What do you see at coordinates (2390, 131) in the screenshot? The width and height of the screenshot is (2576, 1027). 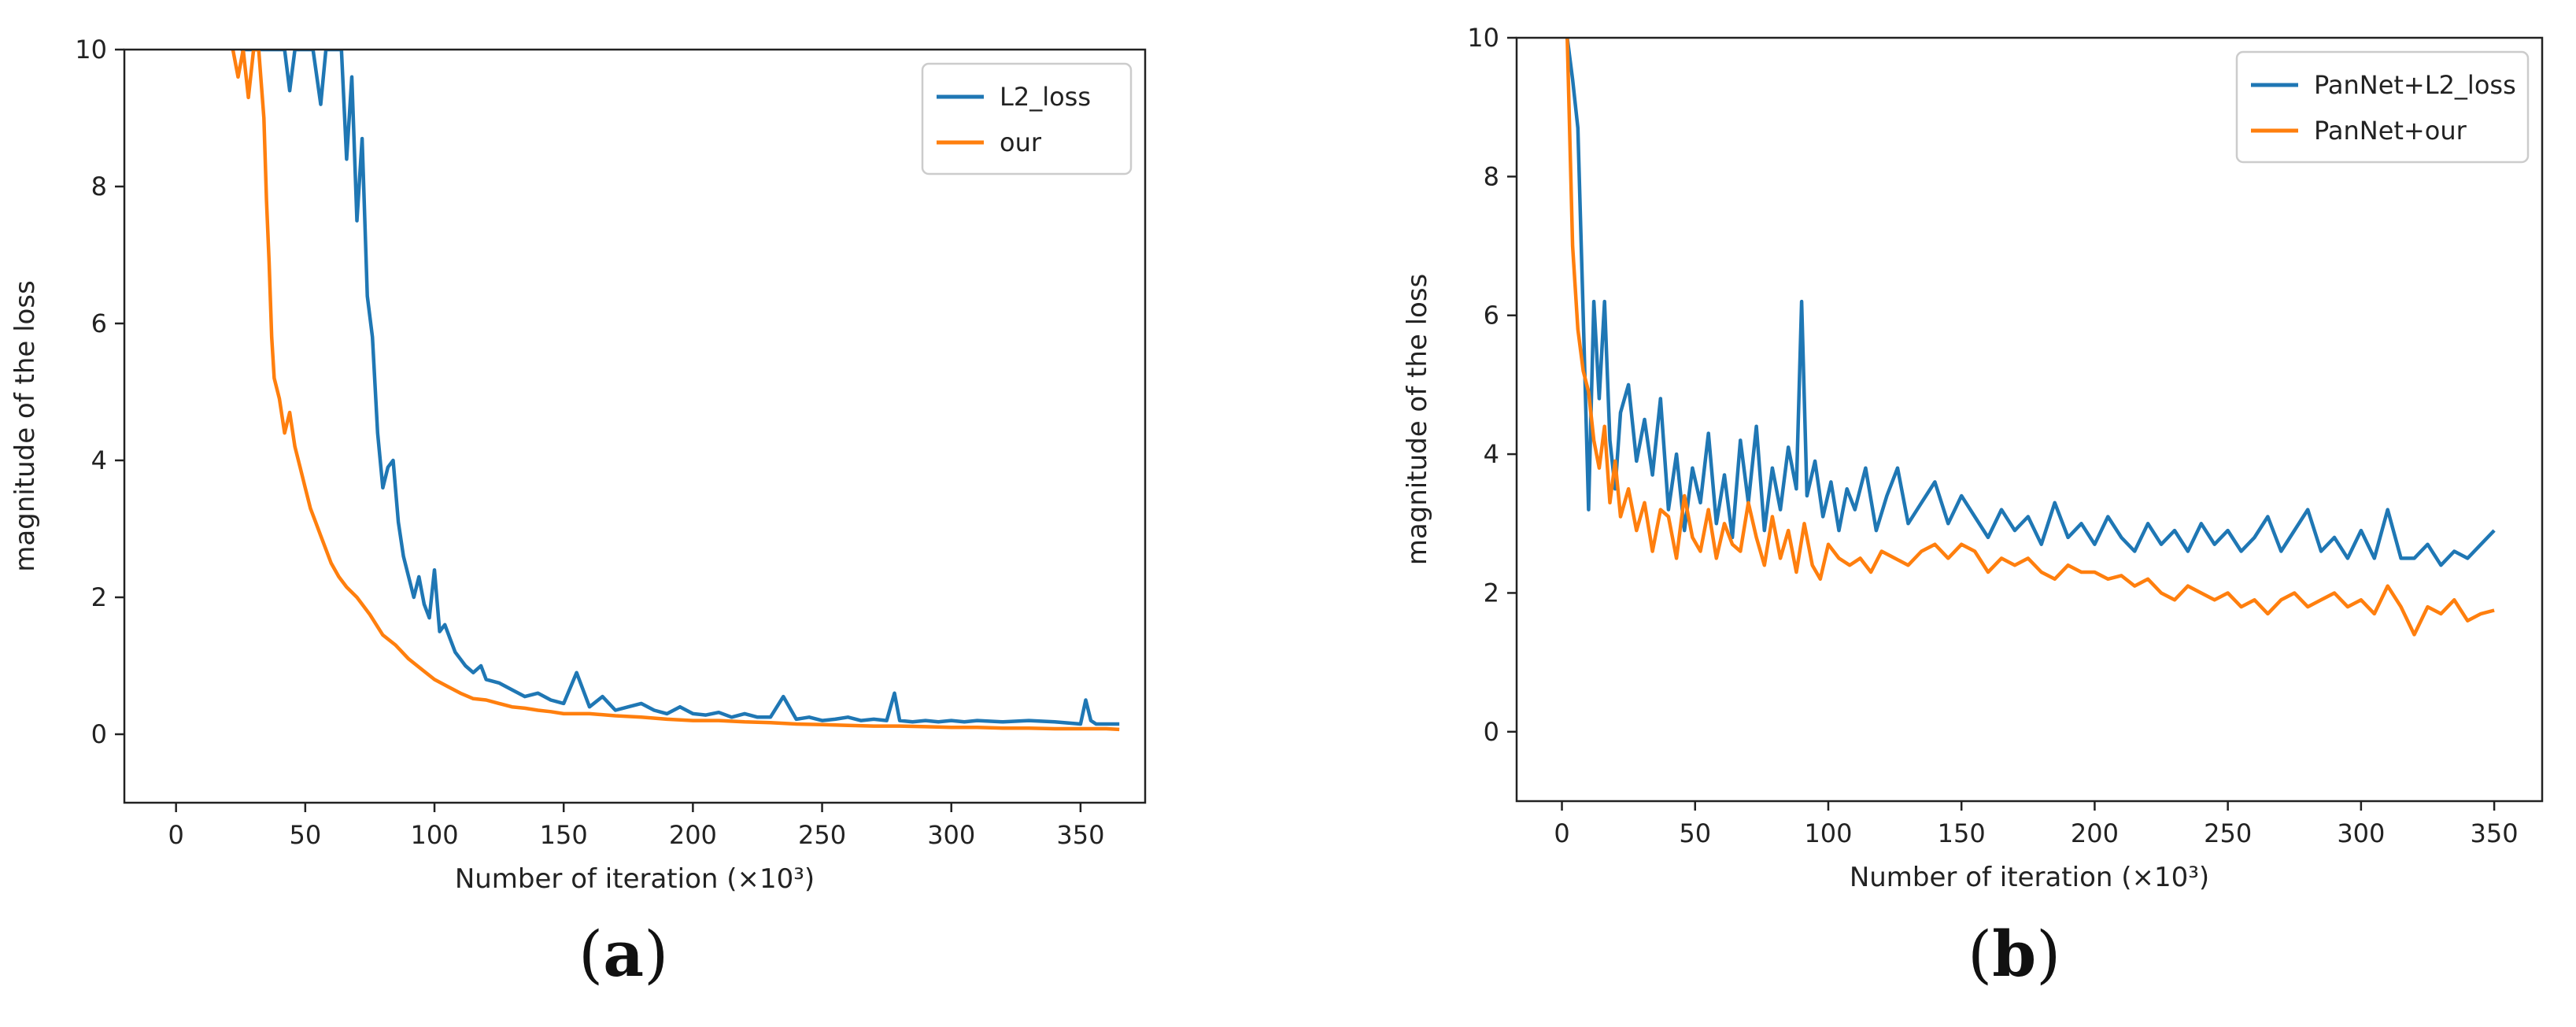 I see `legend-label: PanNet+our` at bounding box center [2390, 131].